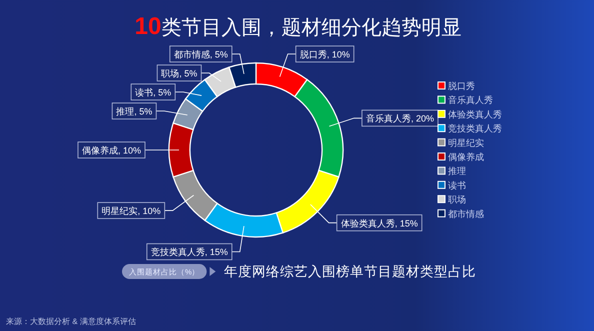 The width and height of the screenshot is (594, 331). Describe the element at coordinates (71, 321) in the screenshot. I see `source: 来源：大数据分析 & 满意度体系评估` at that location.